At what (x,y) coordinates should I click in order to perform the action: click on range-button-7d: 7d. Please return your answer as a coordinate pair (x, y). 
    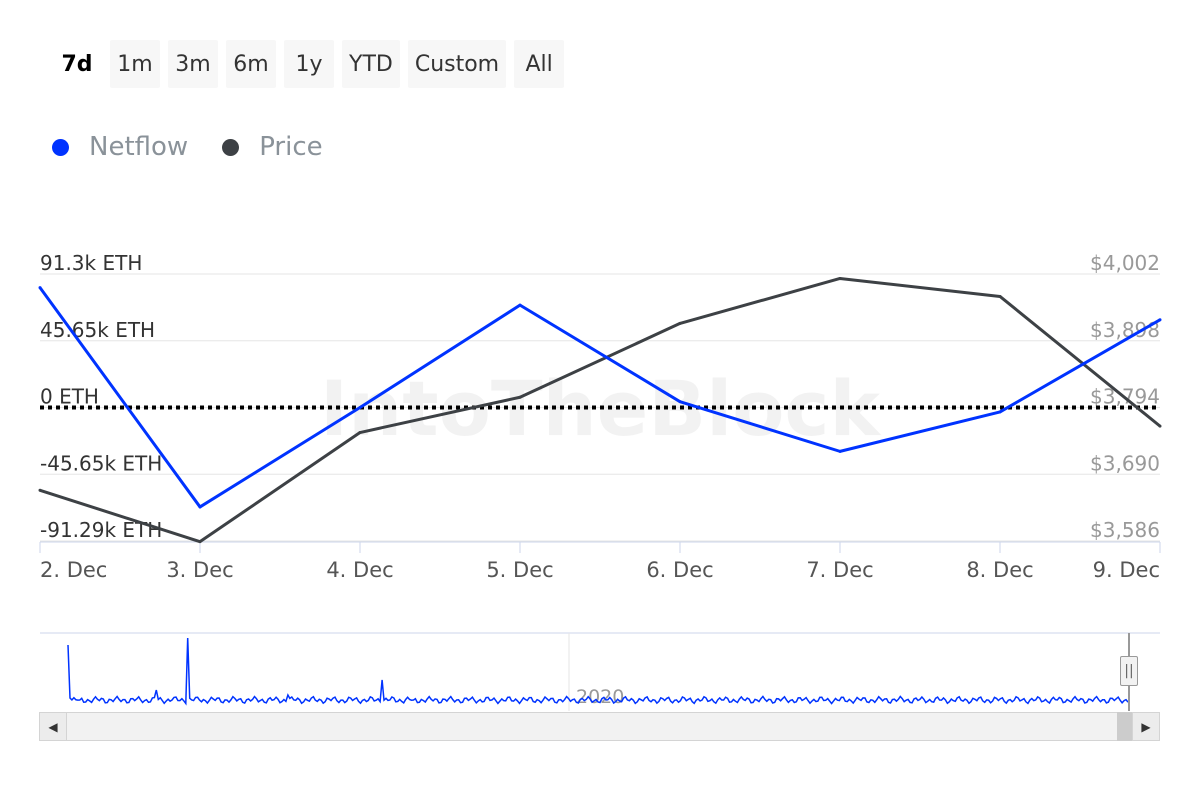
    Looking at the image, I should click on (77, 64).